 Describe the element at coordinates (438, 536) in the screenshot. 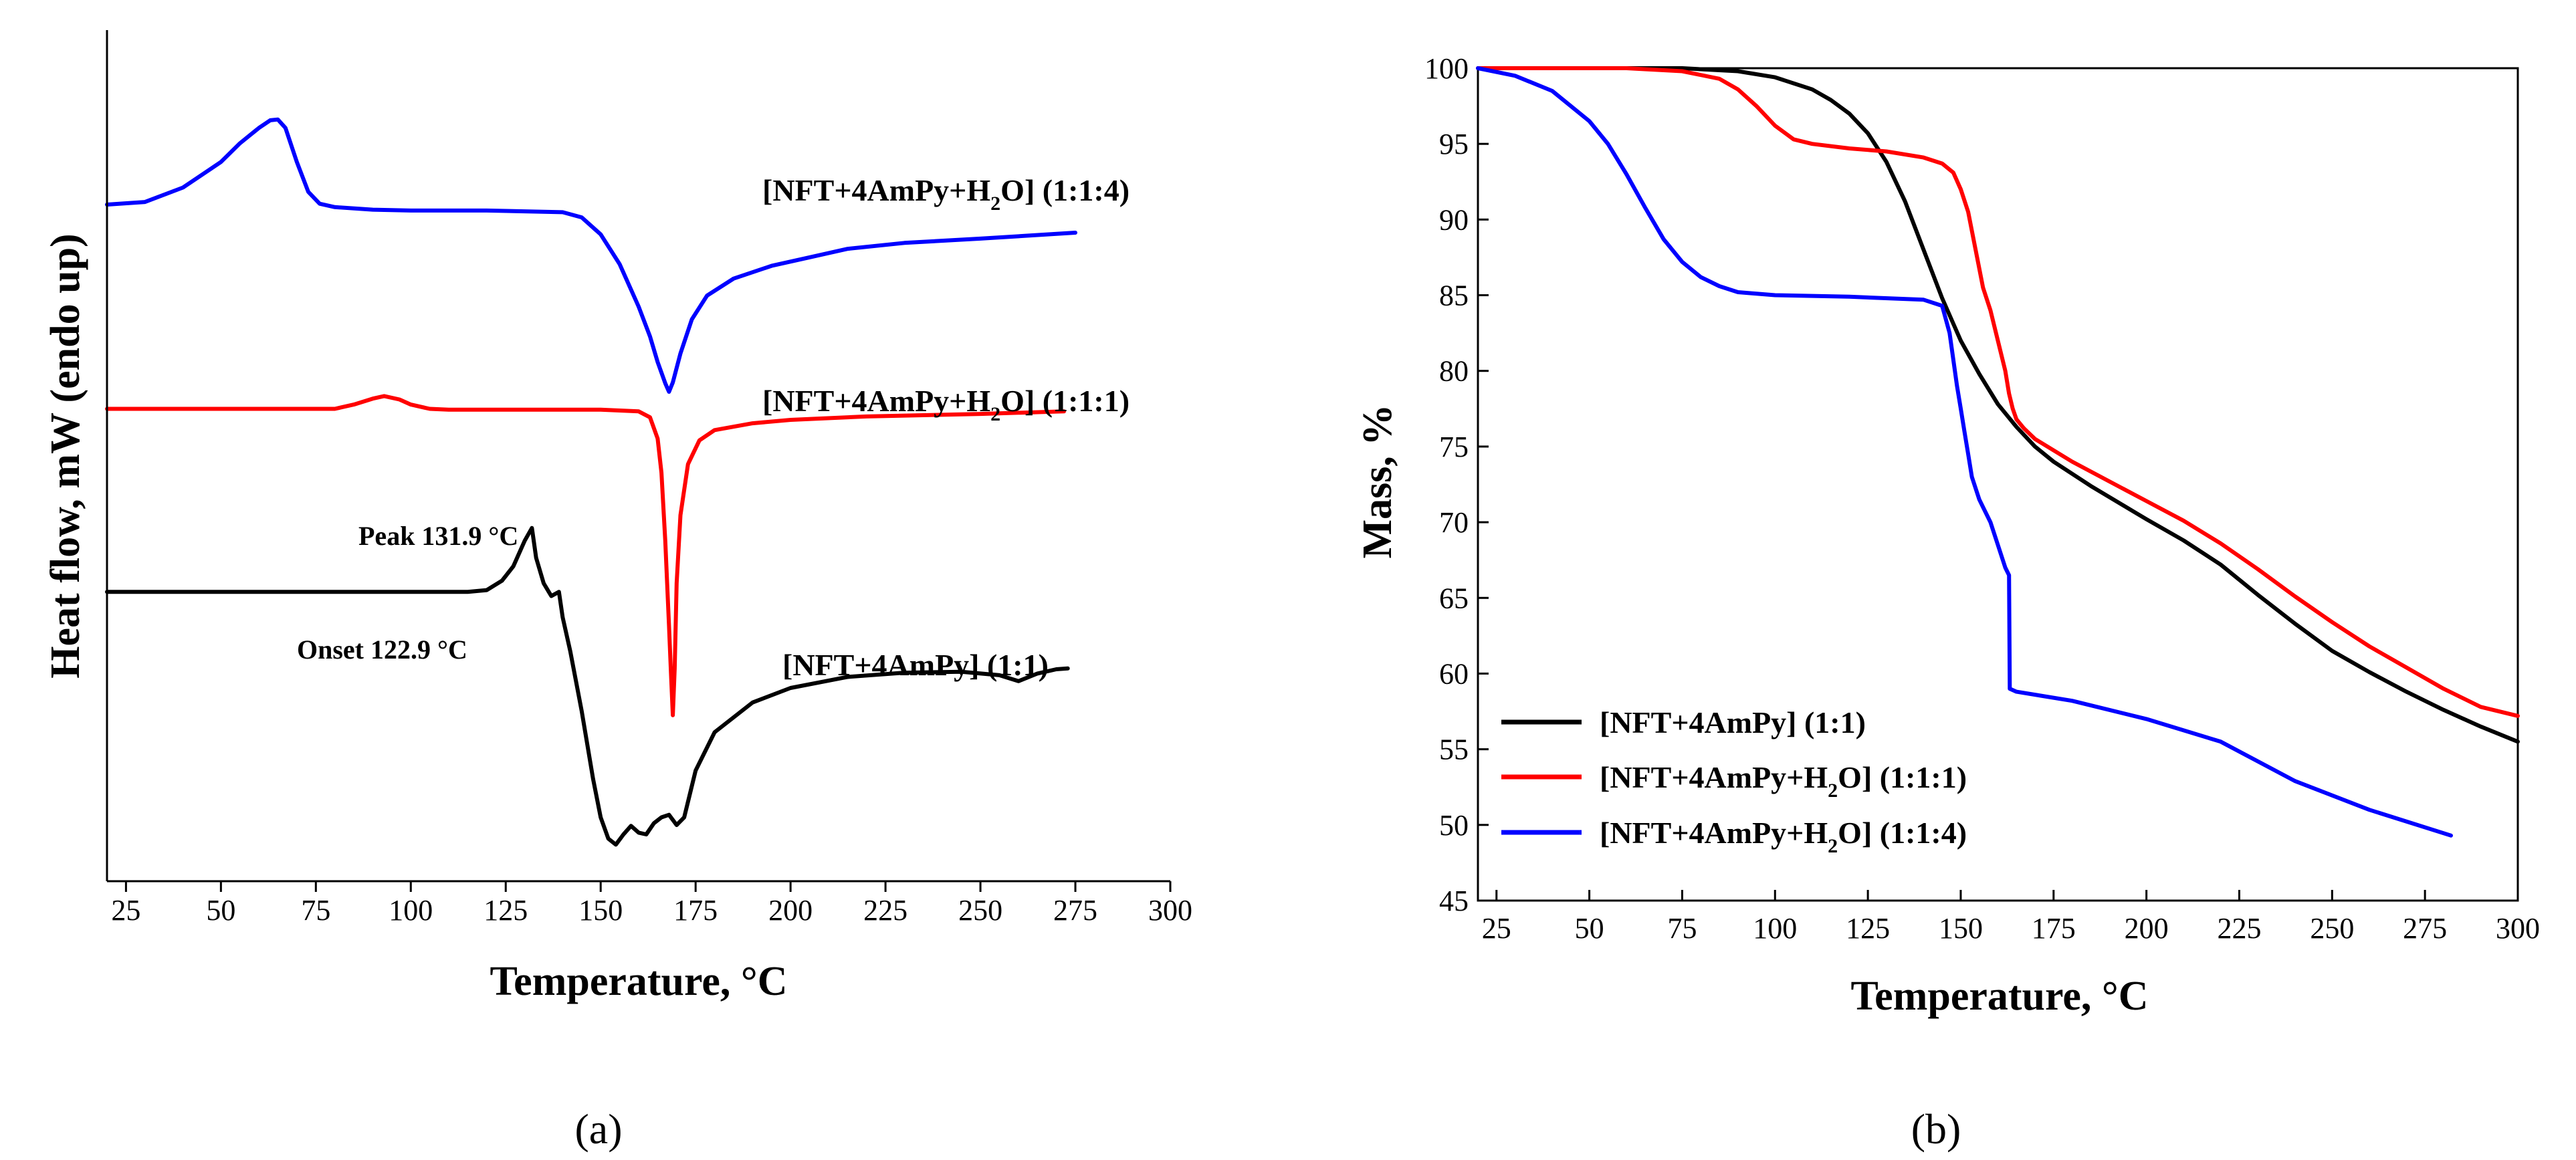

I see `peak-annotation: Peak 131.9 °C` at that location.